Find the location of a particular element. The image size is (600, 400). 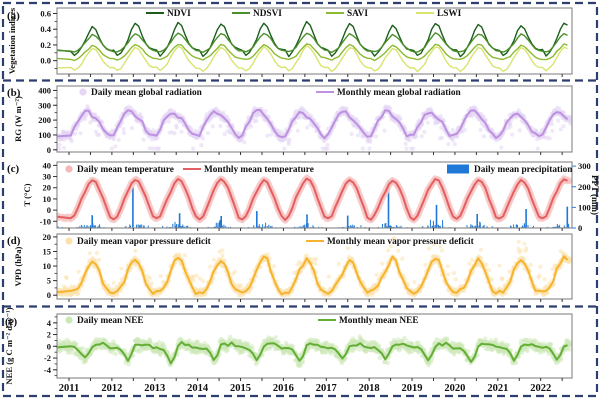

panel-a-legend: NDVI NDSVI SAVI LSWI is located at coordinates (304, 14).